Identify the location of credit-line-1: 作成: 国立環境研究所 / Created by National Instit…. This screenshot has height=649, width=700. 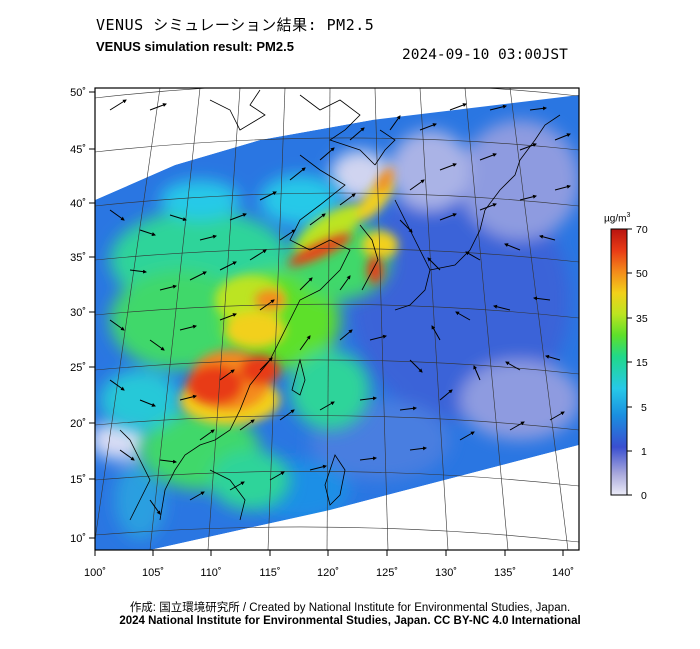
(350, 608).